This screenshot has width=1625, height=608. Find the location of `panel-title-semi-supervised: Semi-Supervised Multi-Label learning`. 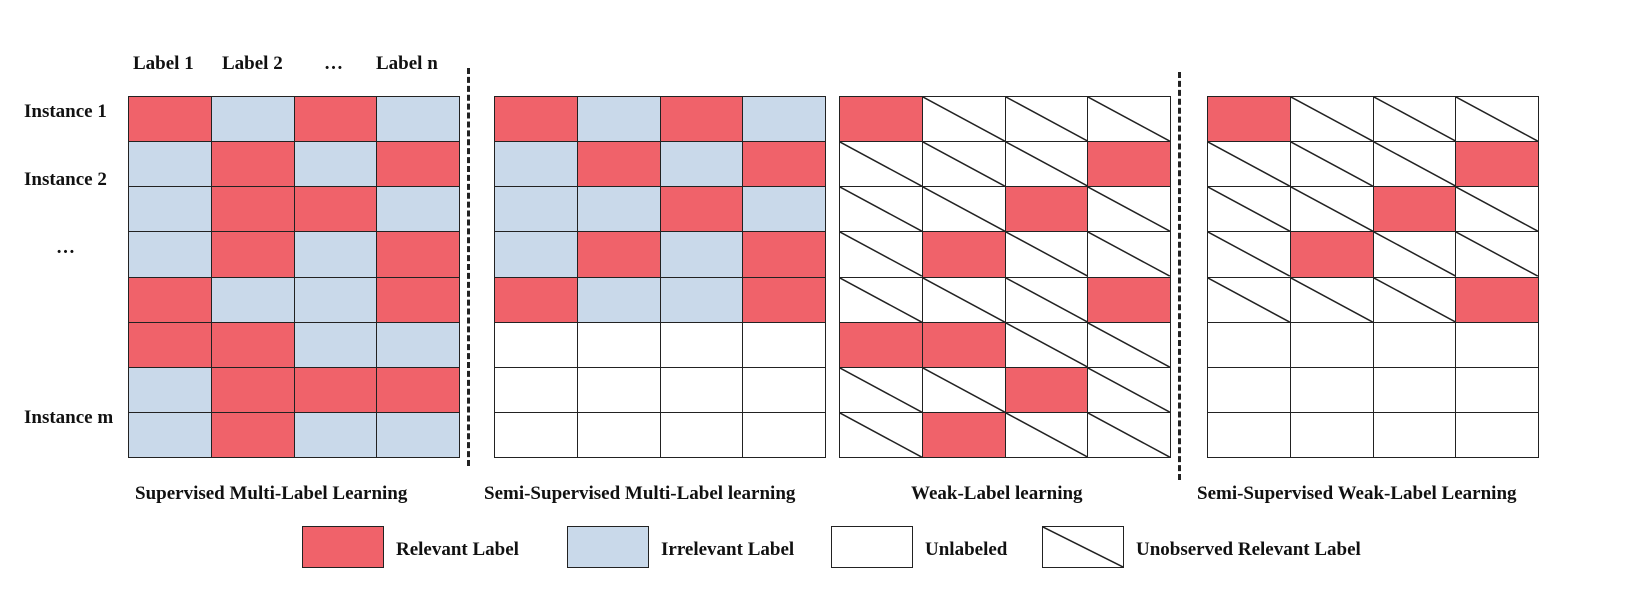

panel-title-semi-supervised: Semi-Supervised Multi-Label learning is located at coordinates (640, 493).